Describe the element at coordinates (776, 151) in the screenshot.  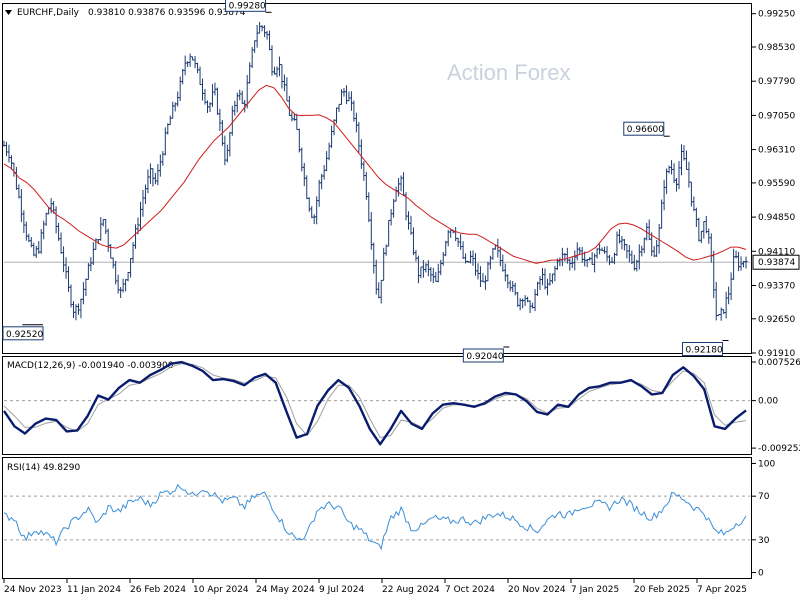
I see `price-tick-label: 0.96310` at that location.